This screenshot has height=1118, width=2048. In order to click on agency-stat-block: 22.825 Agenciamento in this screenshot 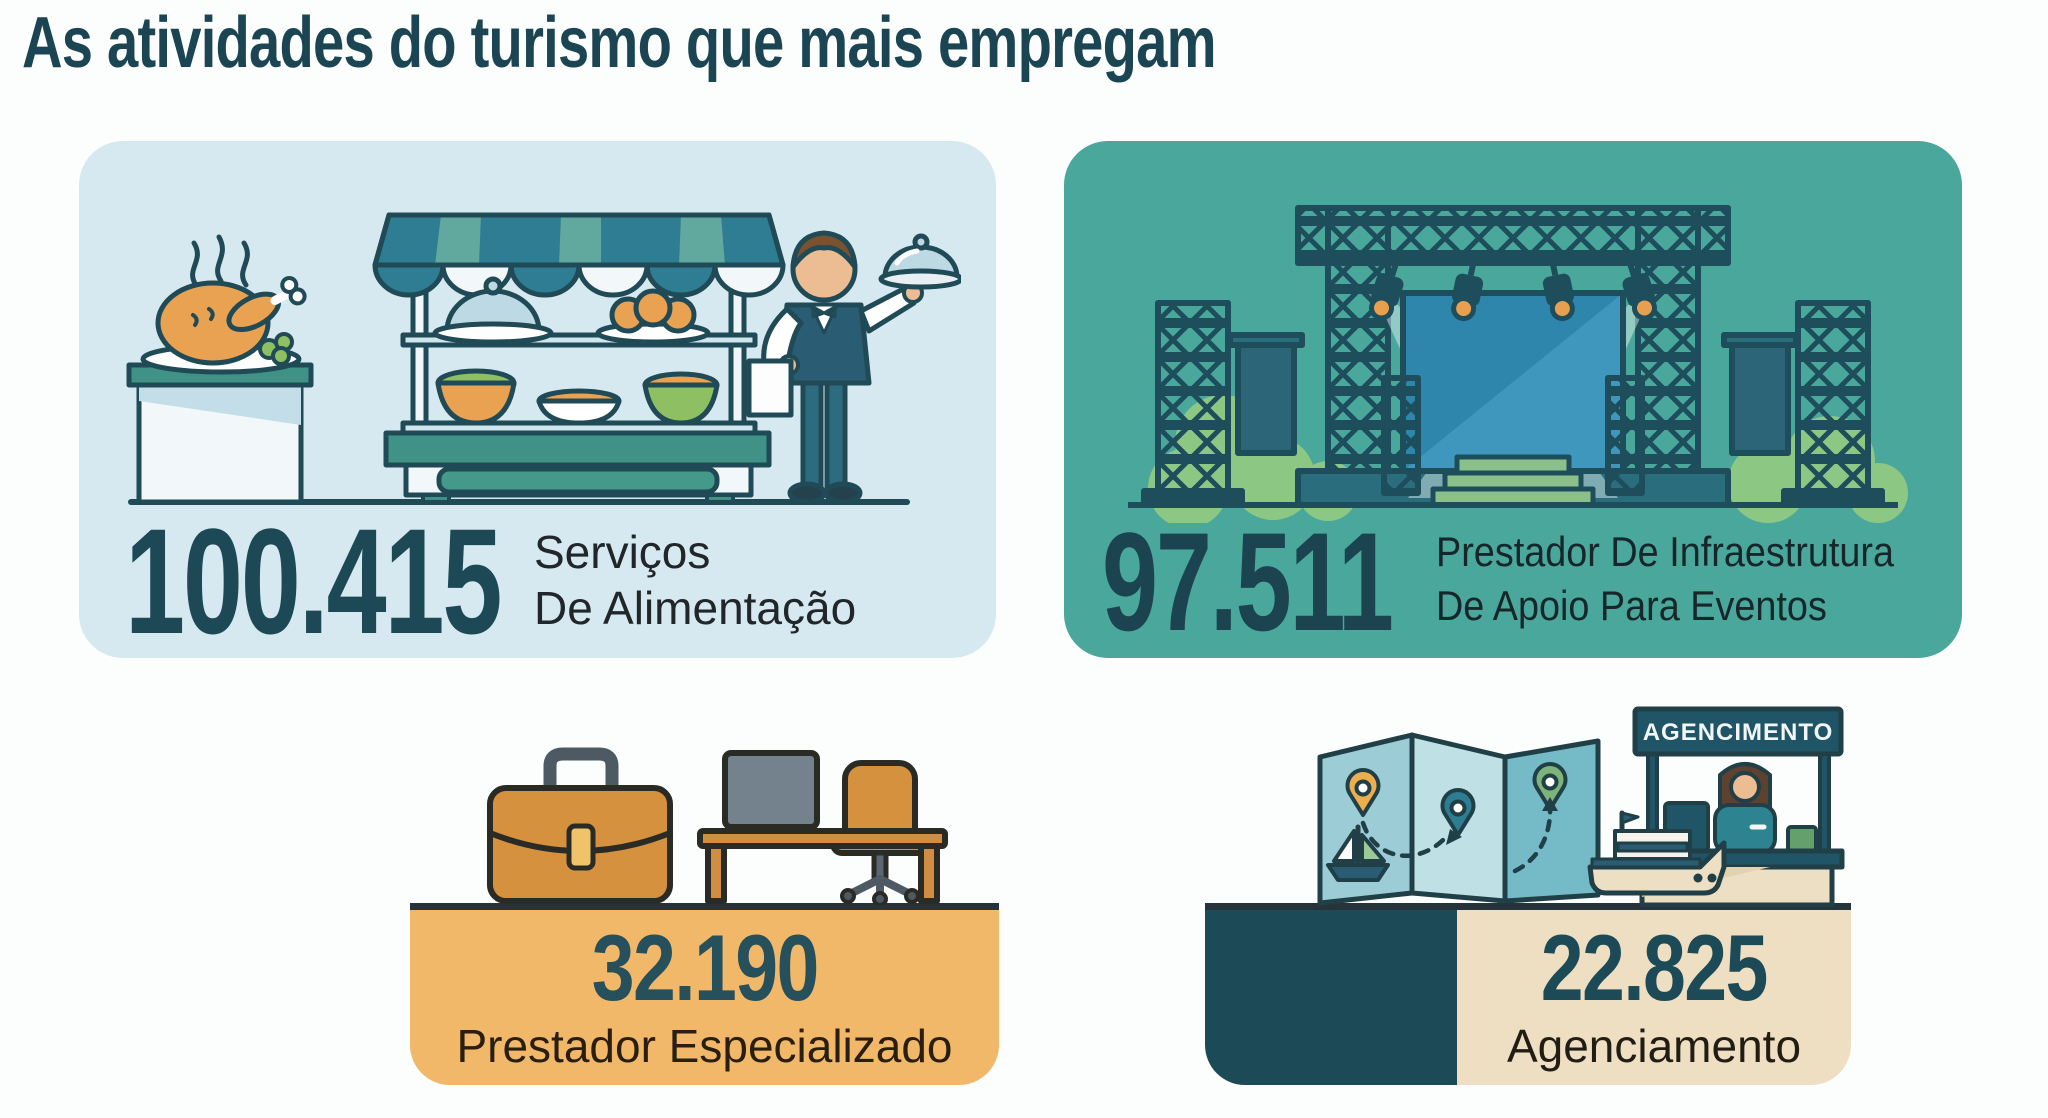, I will do `click(1654, 997)`.